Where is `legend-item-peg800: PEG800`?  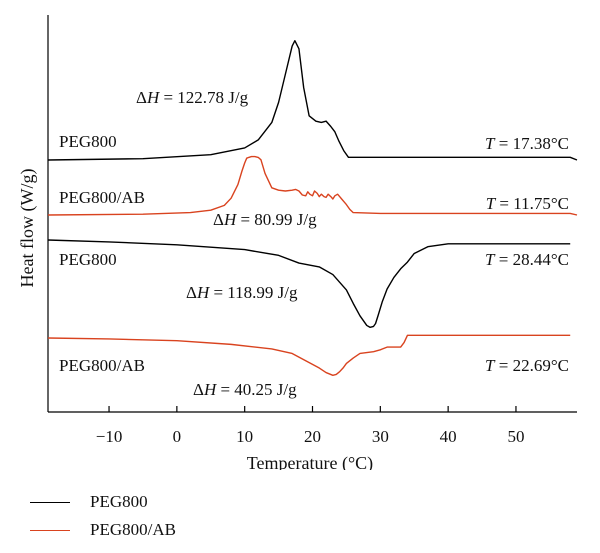
legend-item-peg800: PEG800 is located at coordinates (103, 502).